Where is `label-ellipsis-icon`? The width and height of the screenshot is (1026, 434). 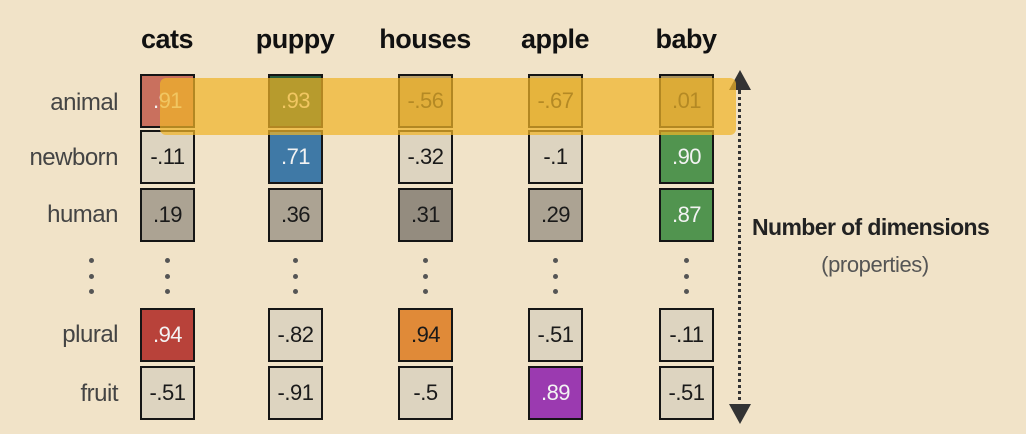 label-ellipsis-icon is located at coordinates (91, 276).